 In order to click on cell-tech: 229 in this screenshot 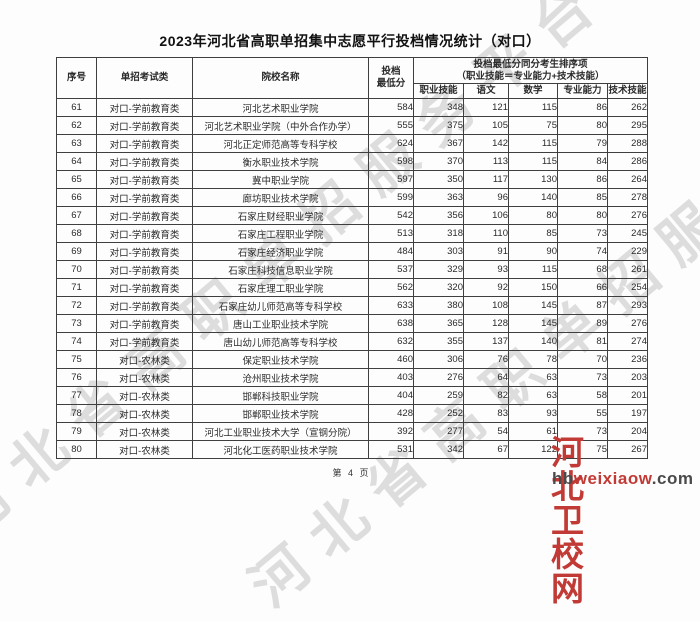, I will do `click(627, 251)`.